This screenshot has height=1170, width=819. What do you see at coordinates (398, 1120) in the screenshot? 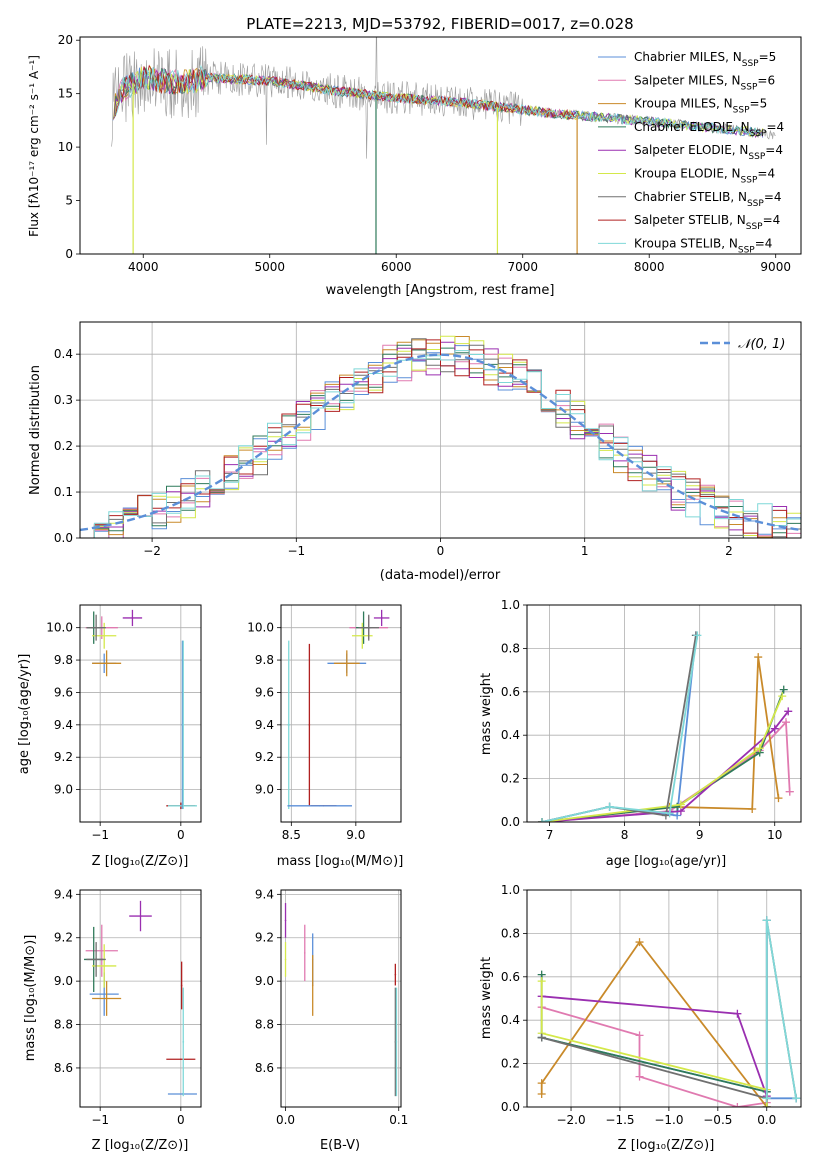
I see `x-tick-label: 0.1` at bounding box center [398, 1120].